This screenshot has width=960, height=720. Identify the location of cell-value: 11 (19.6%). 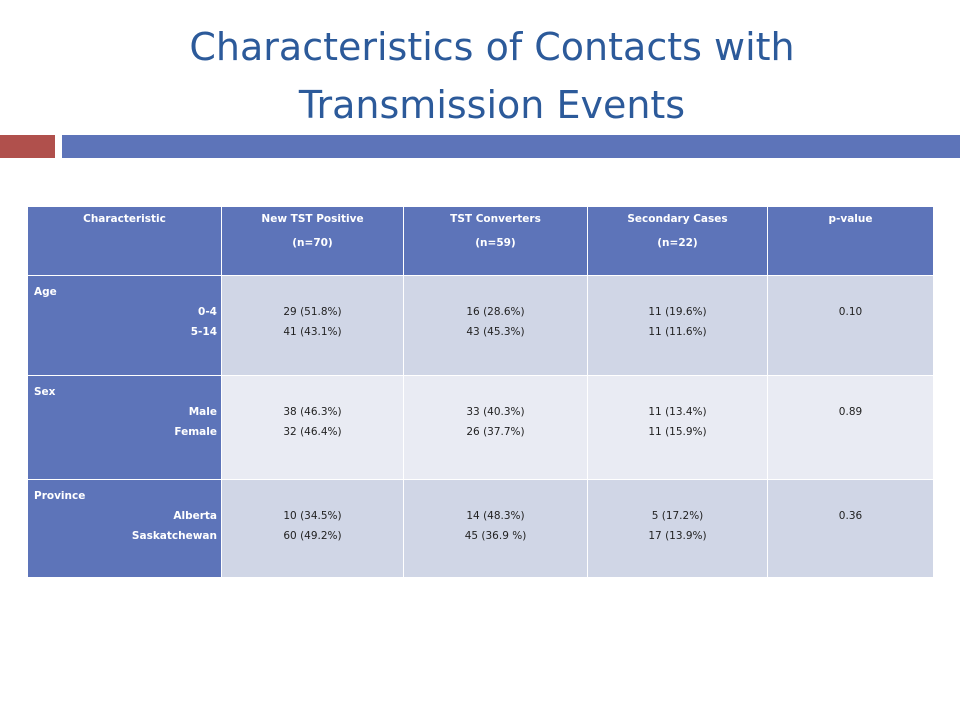
(677, 312).